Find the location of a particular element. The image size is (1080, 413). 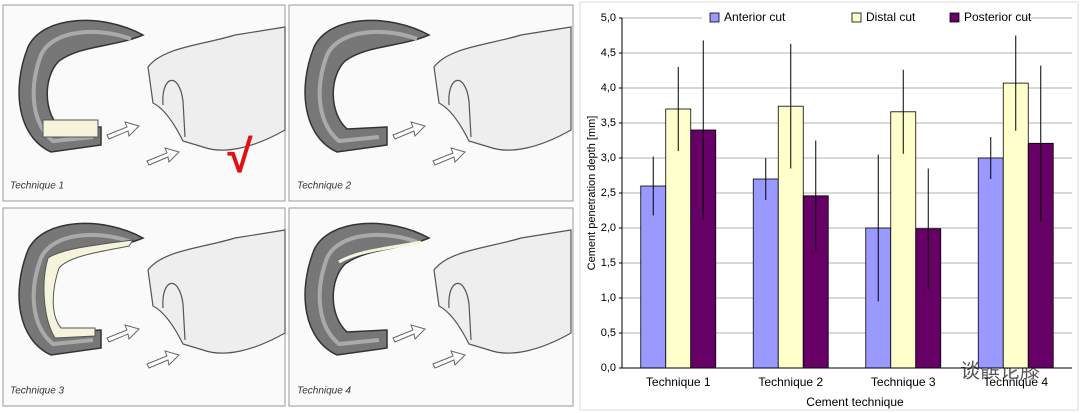

x-tick-label: Technique 3 is located at coordinates (903, 382).